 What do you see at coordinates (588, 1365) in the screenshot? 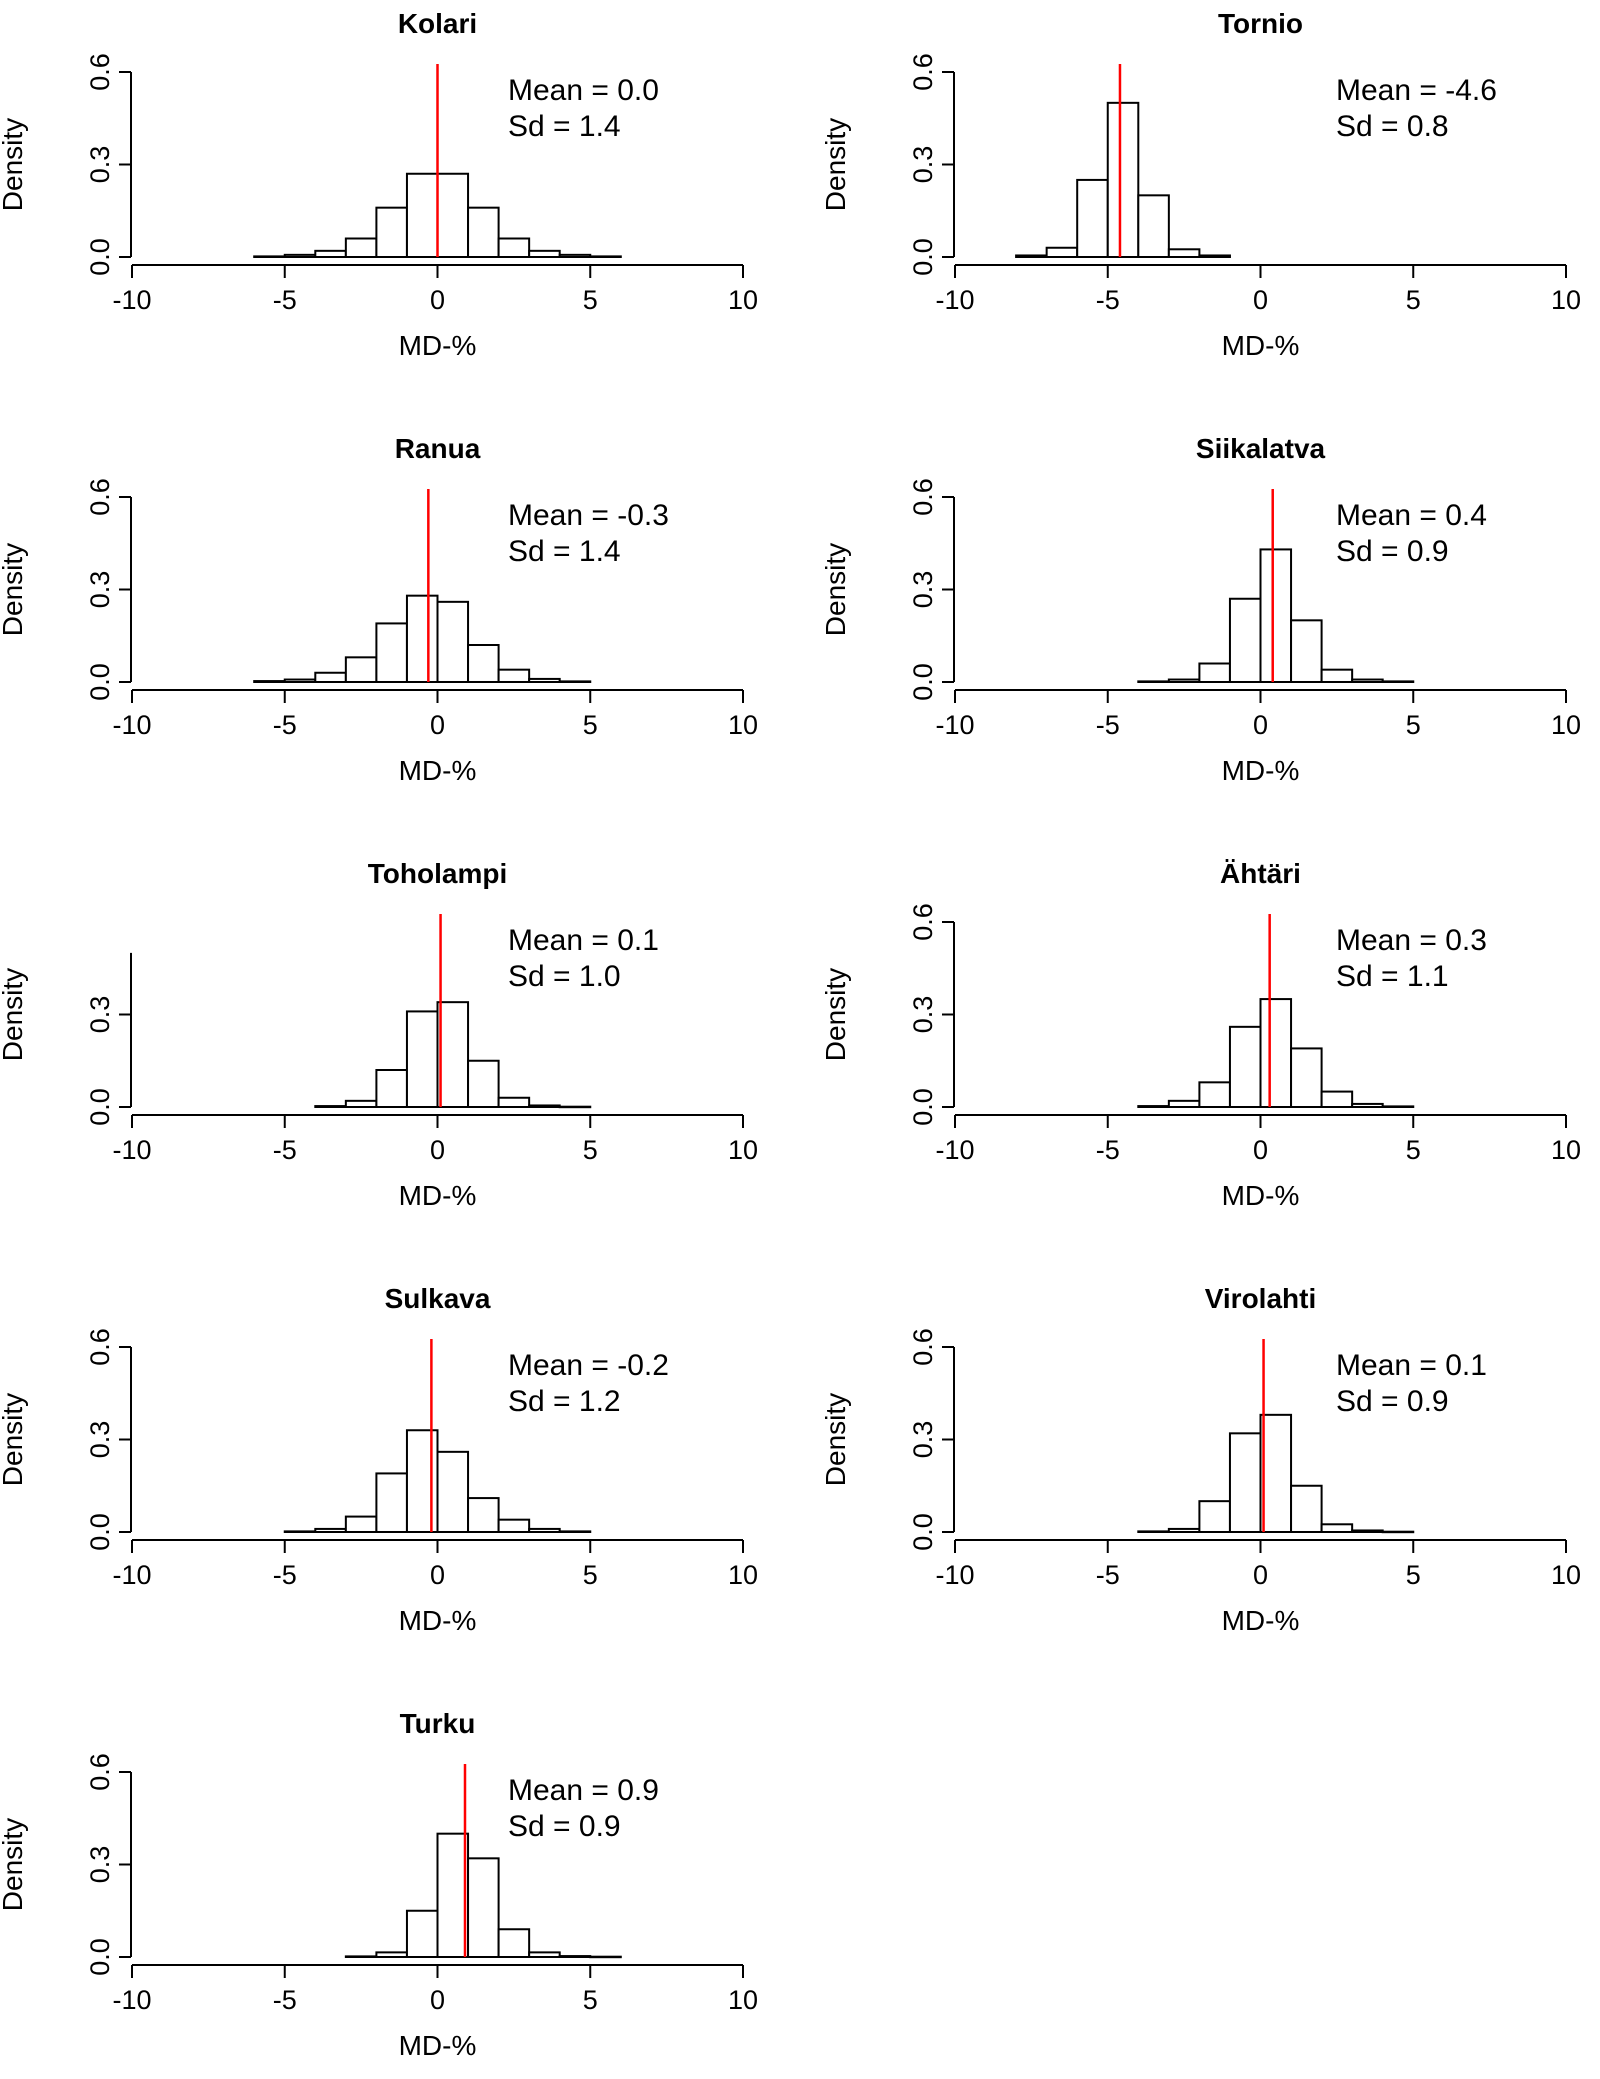
I see `mean-annotation: Mean = -0.2` at bounding box center [588, 1365].